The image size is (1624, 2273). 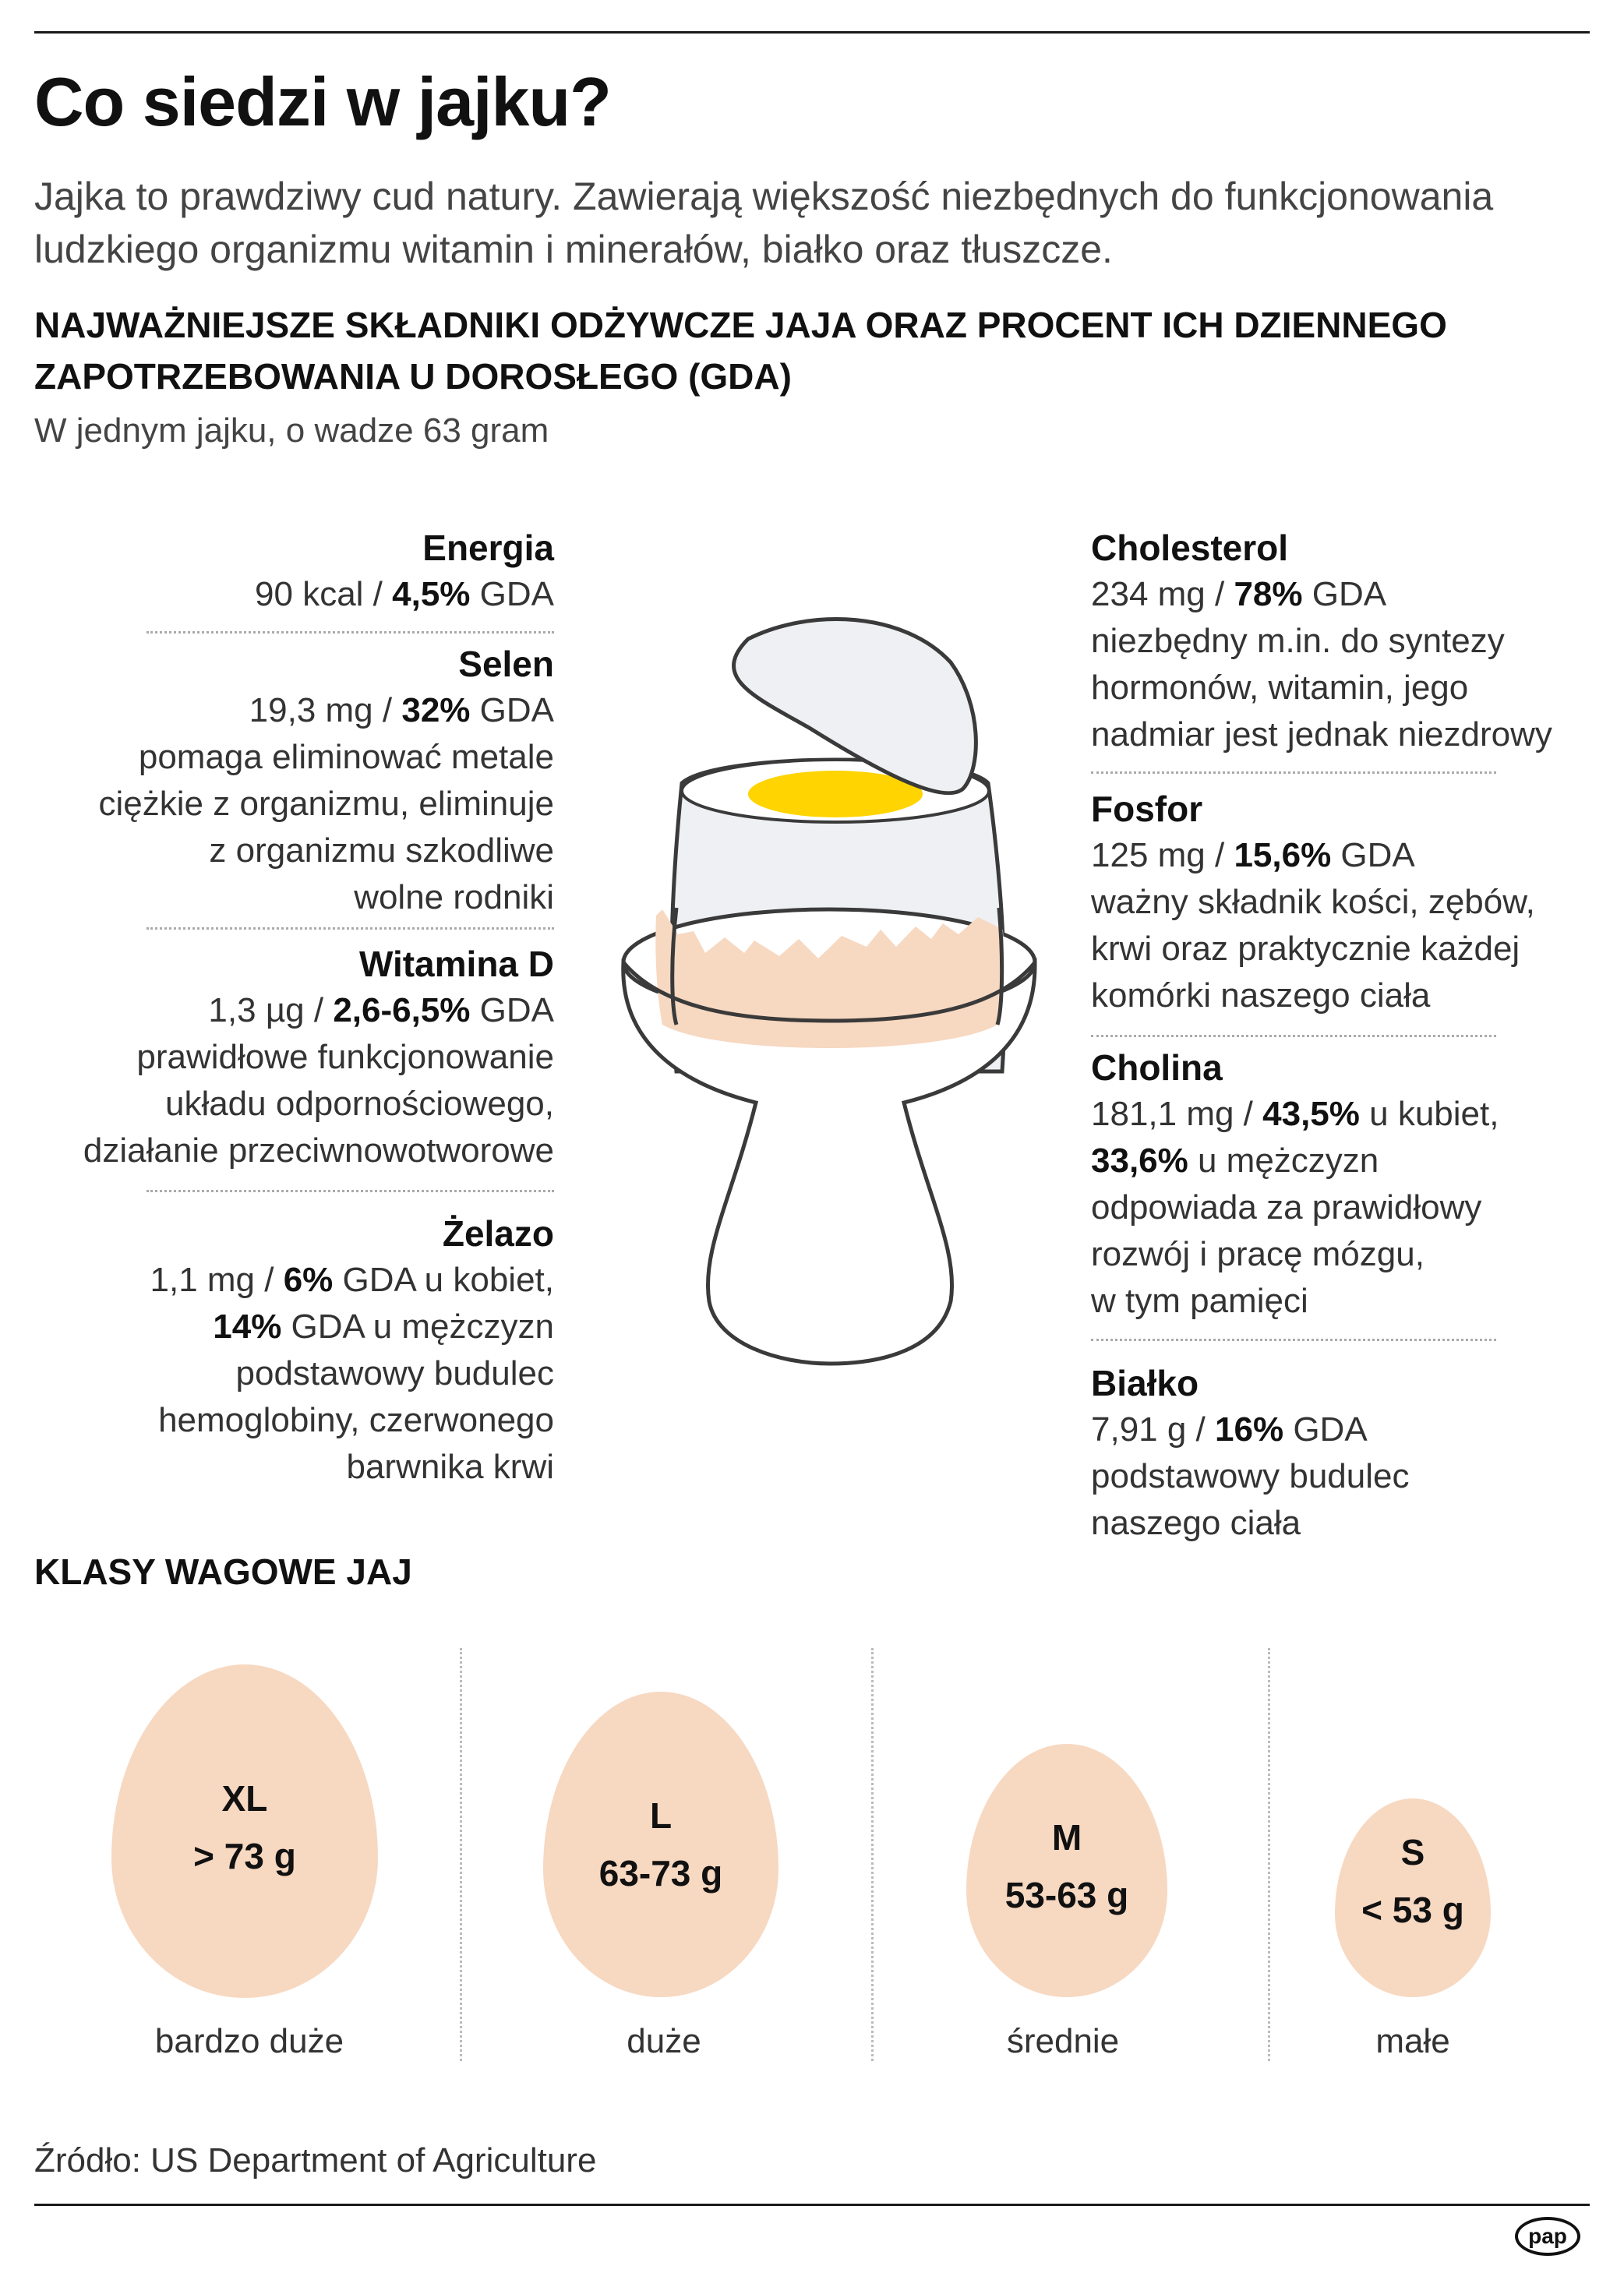 I want to click on page-title: Co siedzi w jajku?, so click(x=323, y=101).